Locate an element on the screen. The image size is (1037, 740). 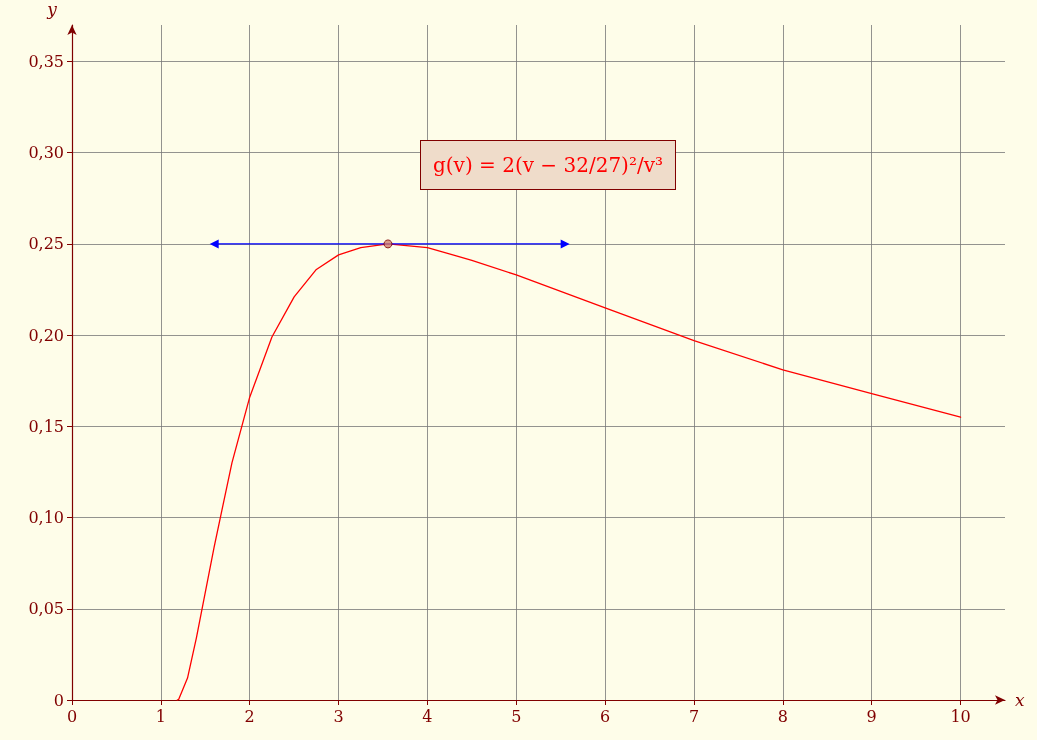
x-tick-label: 4 is located at coordinates (427, 716).